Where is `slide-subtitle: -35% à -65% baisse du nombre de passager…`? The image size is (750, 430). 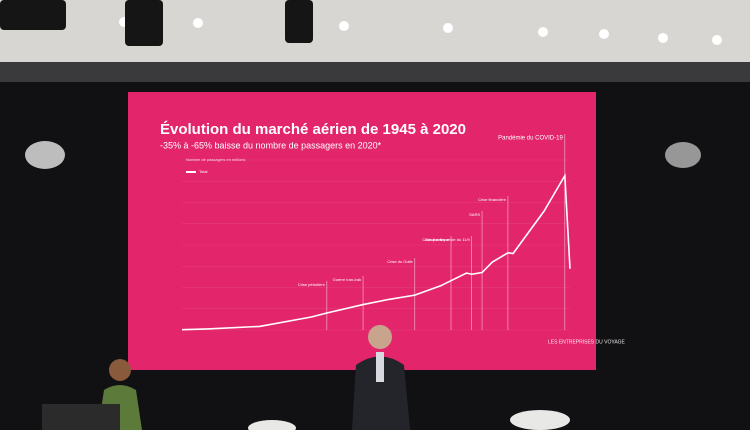
slide-subtitle: -35% à -65% baisse du nombre de passager… is located at coordinates (271, 145).